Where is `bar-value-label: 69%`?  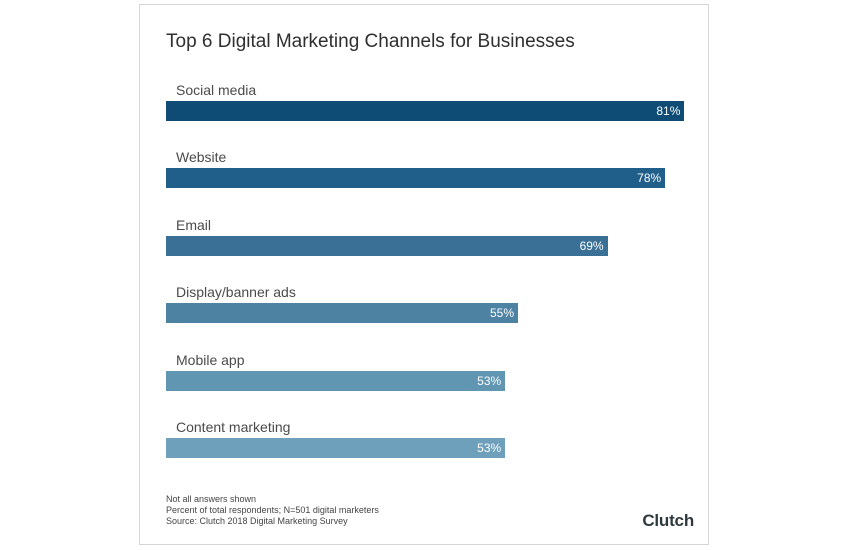
bar-value-label: 69% is located at coordinates (591, 245).